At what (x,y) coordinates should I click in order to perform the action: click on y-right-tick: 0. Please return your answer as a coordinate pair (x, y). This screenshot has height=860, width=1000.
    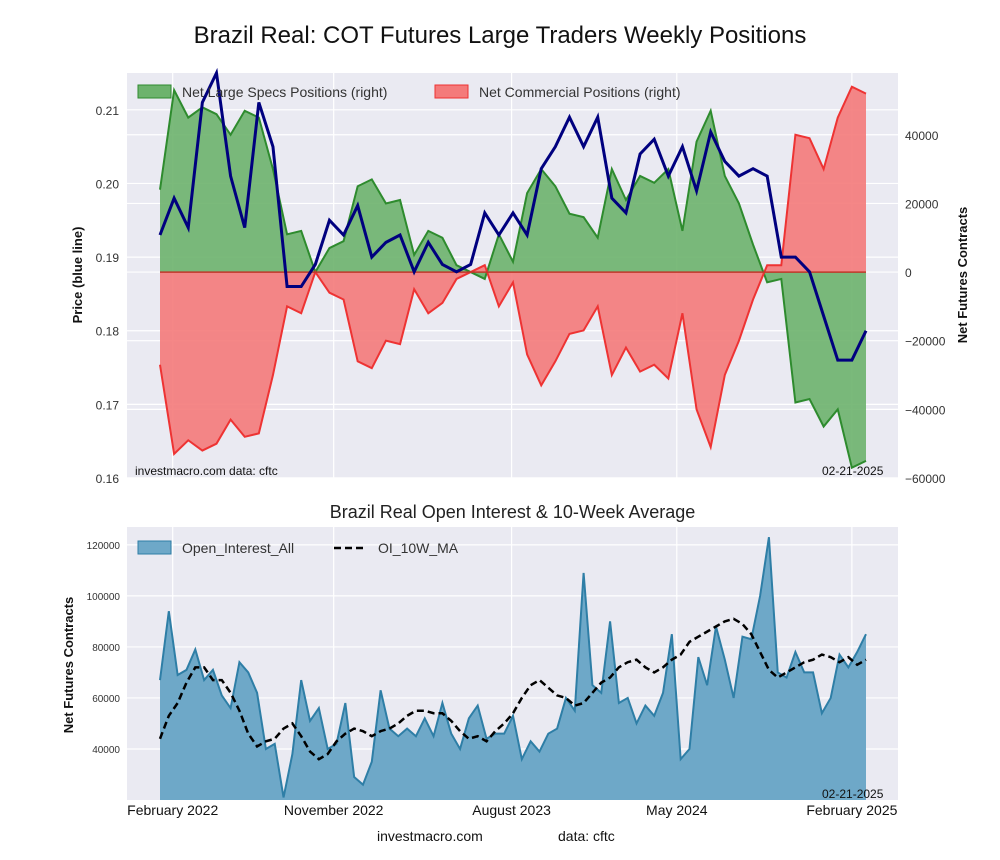
    Looking at the image, I should click on (908, 273).